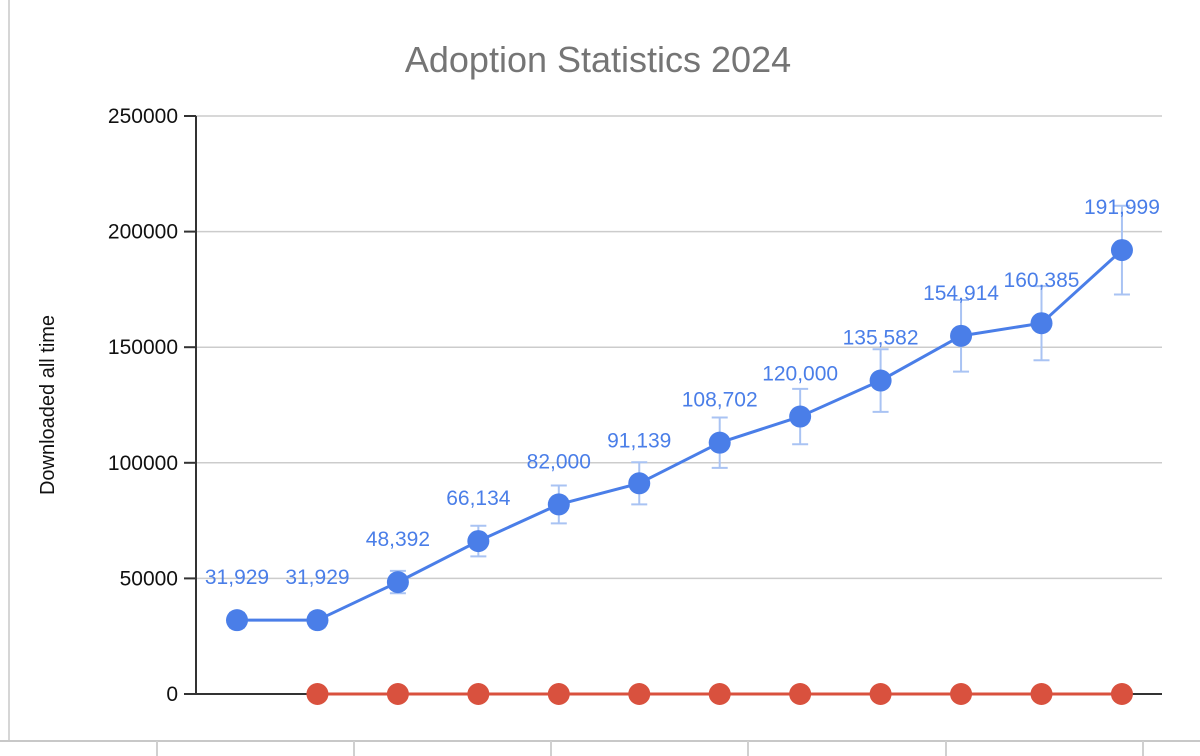 This screenshot has width=1200, height=756. I want to click on data-label: 48,392, so click(398, 539).